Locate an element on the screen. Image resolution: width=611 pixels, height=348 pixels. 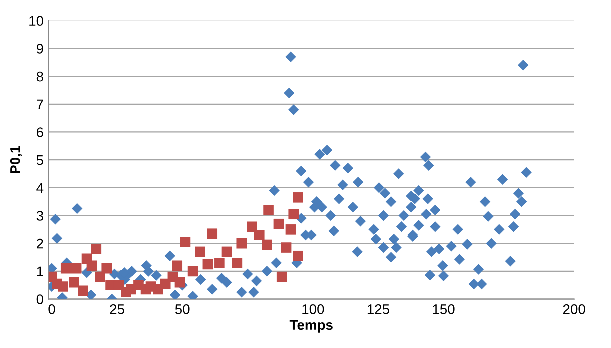
y-tick-label: 0 is located at coordinates (40, 299).